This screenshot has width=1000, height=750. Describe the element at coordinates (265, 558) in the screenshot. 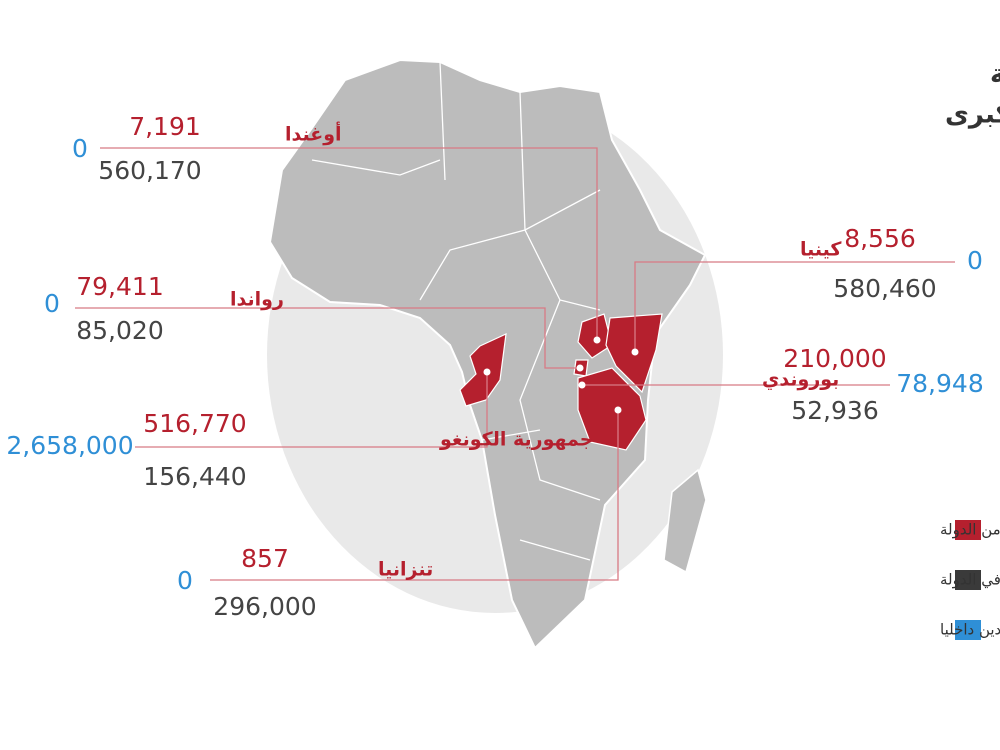

I see `refugees-from: 857` at that location.